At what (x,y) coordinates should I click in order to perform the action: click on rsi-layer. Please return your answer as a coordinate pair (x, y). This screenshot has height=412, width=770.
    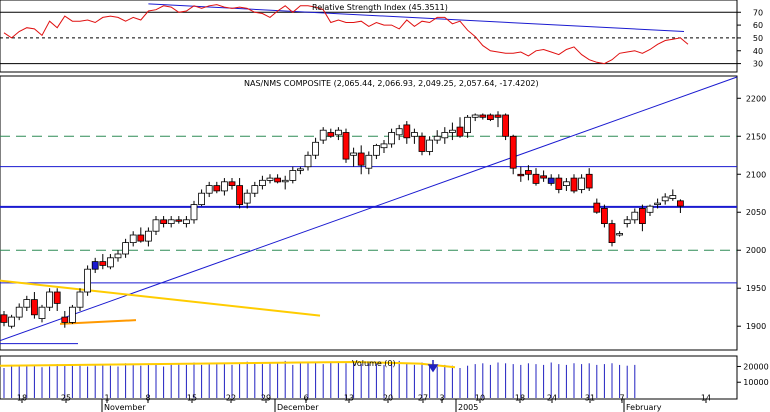
    Looking at the image, I should click on (346, 34).